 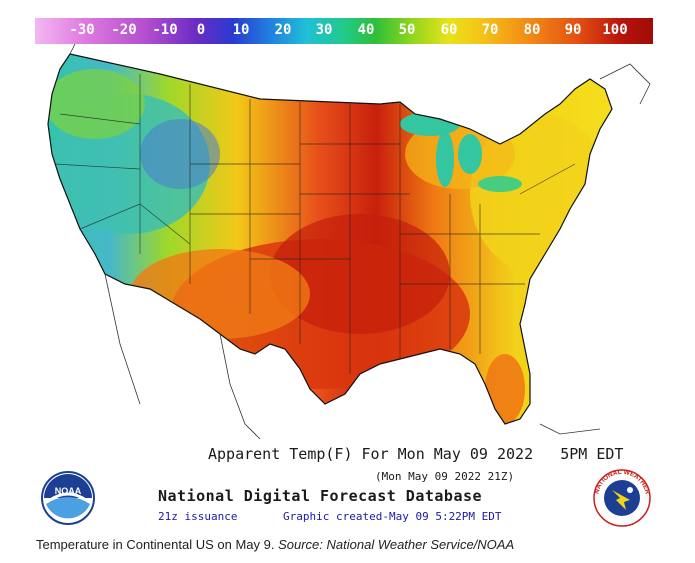 What do you see at coordinates (449, 30) in the screenshot?
I see `colorbar-tick: 60` at bounding box center [449, 30].